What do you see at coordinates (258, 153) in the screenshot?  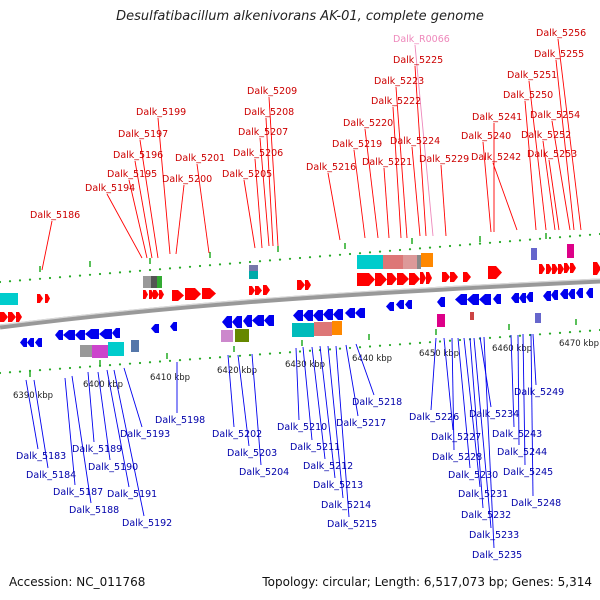 I see `forward-gene-label: Dalk_5206` at bounding box center [258, 153].